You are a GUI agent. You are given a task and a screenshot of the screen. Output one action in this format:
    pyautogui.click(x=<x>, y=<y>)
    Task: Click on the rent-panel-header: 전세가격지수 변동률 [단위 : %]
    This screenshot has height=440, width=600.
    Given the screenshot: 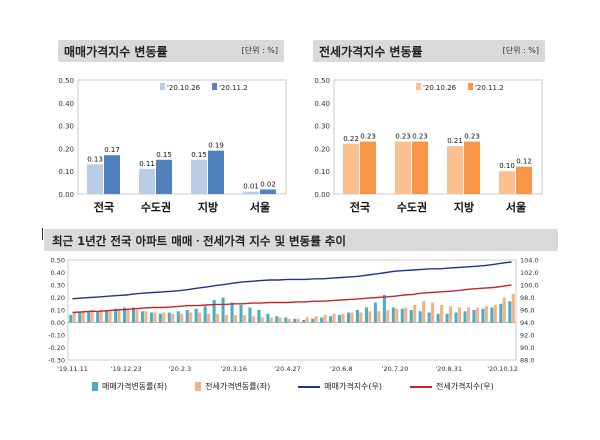 What is the action you would take?
    pyautogui.click(x=429, y=51)
    